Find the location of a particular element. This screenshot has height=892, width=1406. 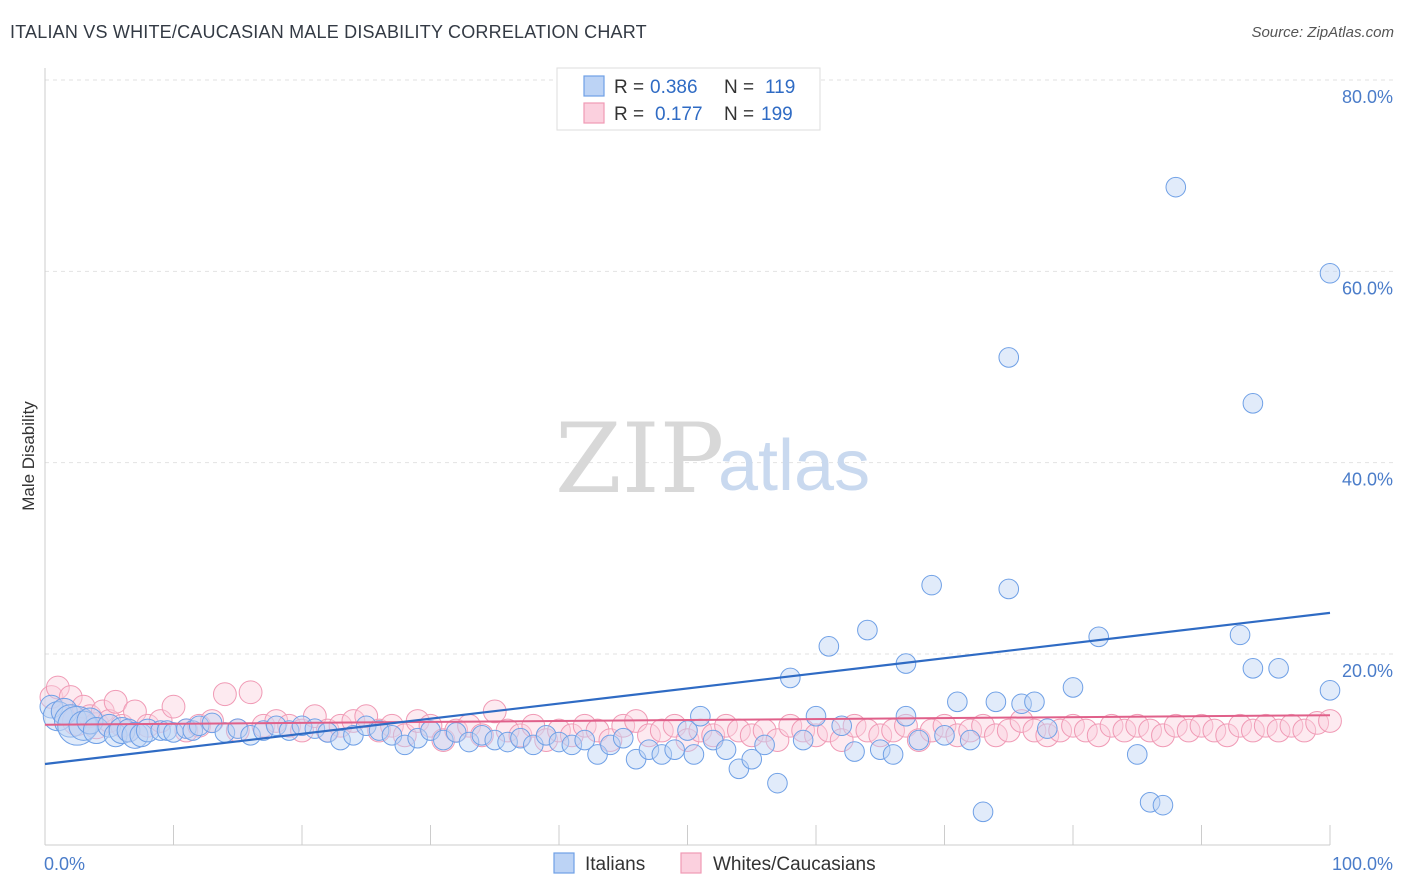

legend-italians-r-label: R = is located at coordinates (629, 87).